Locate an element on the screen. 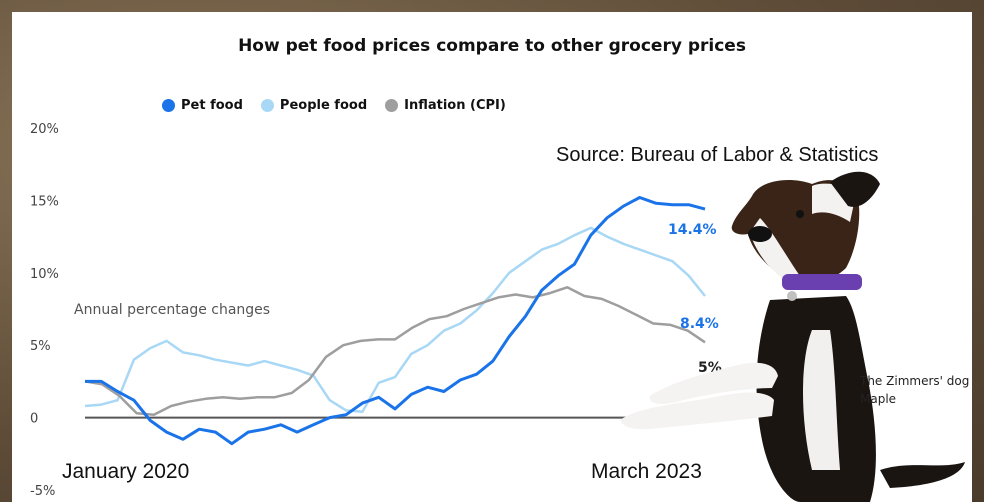 The image size is (984, 502). dog-caption: The Zimmers' dog Maple is located at coordinates (915, 390).